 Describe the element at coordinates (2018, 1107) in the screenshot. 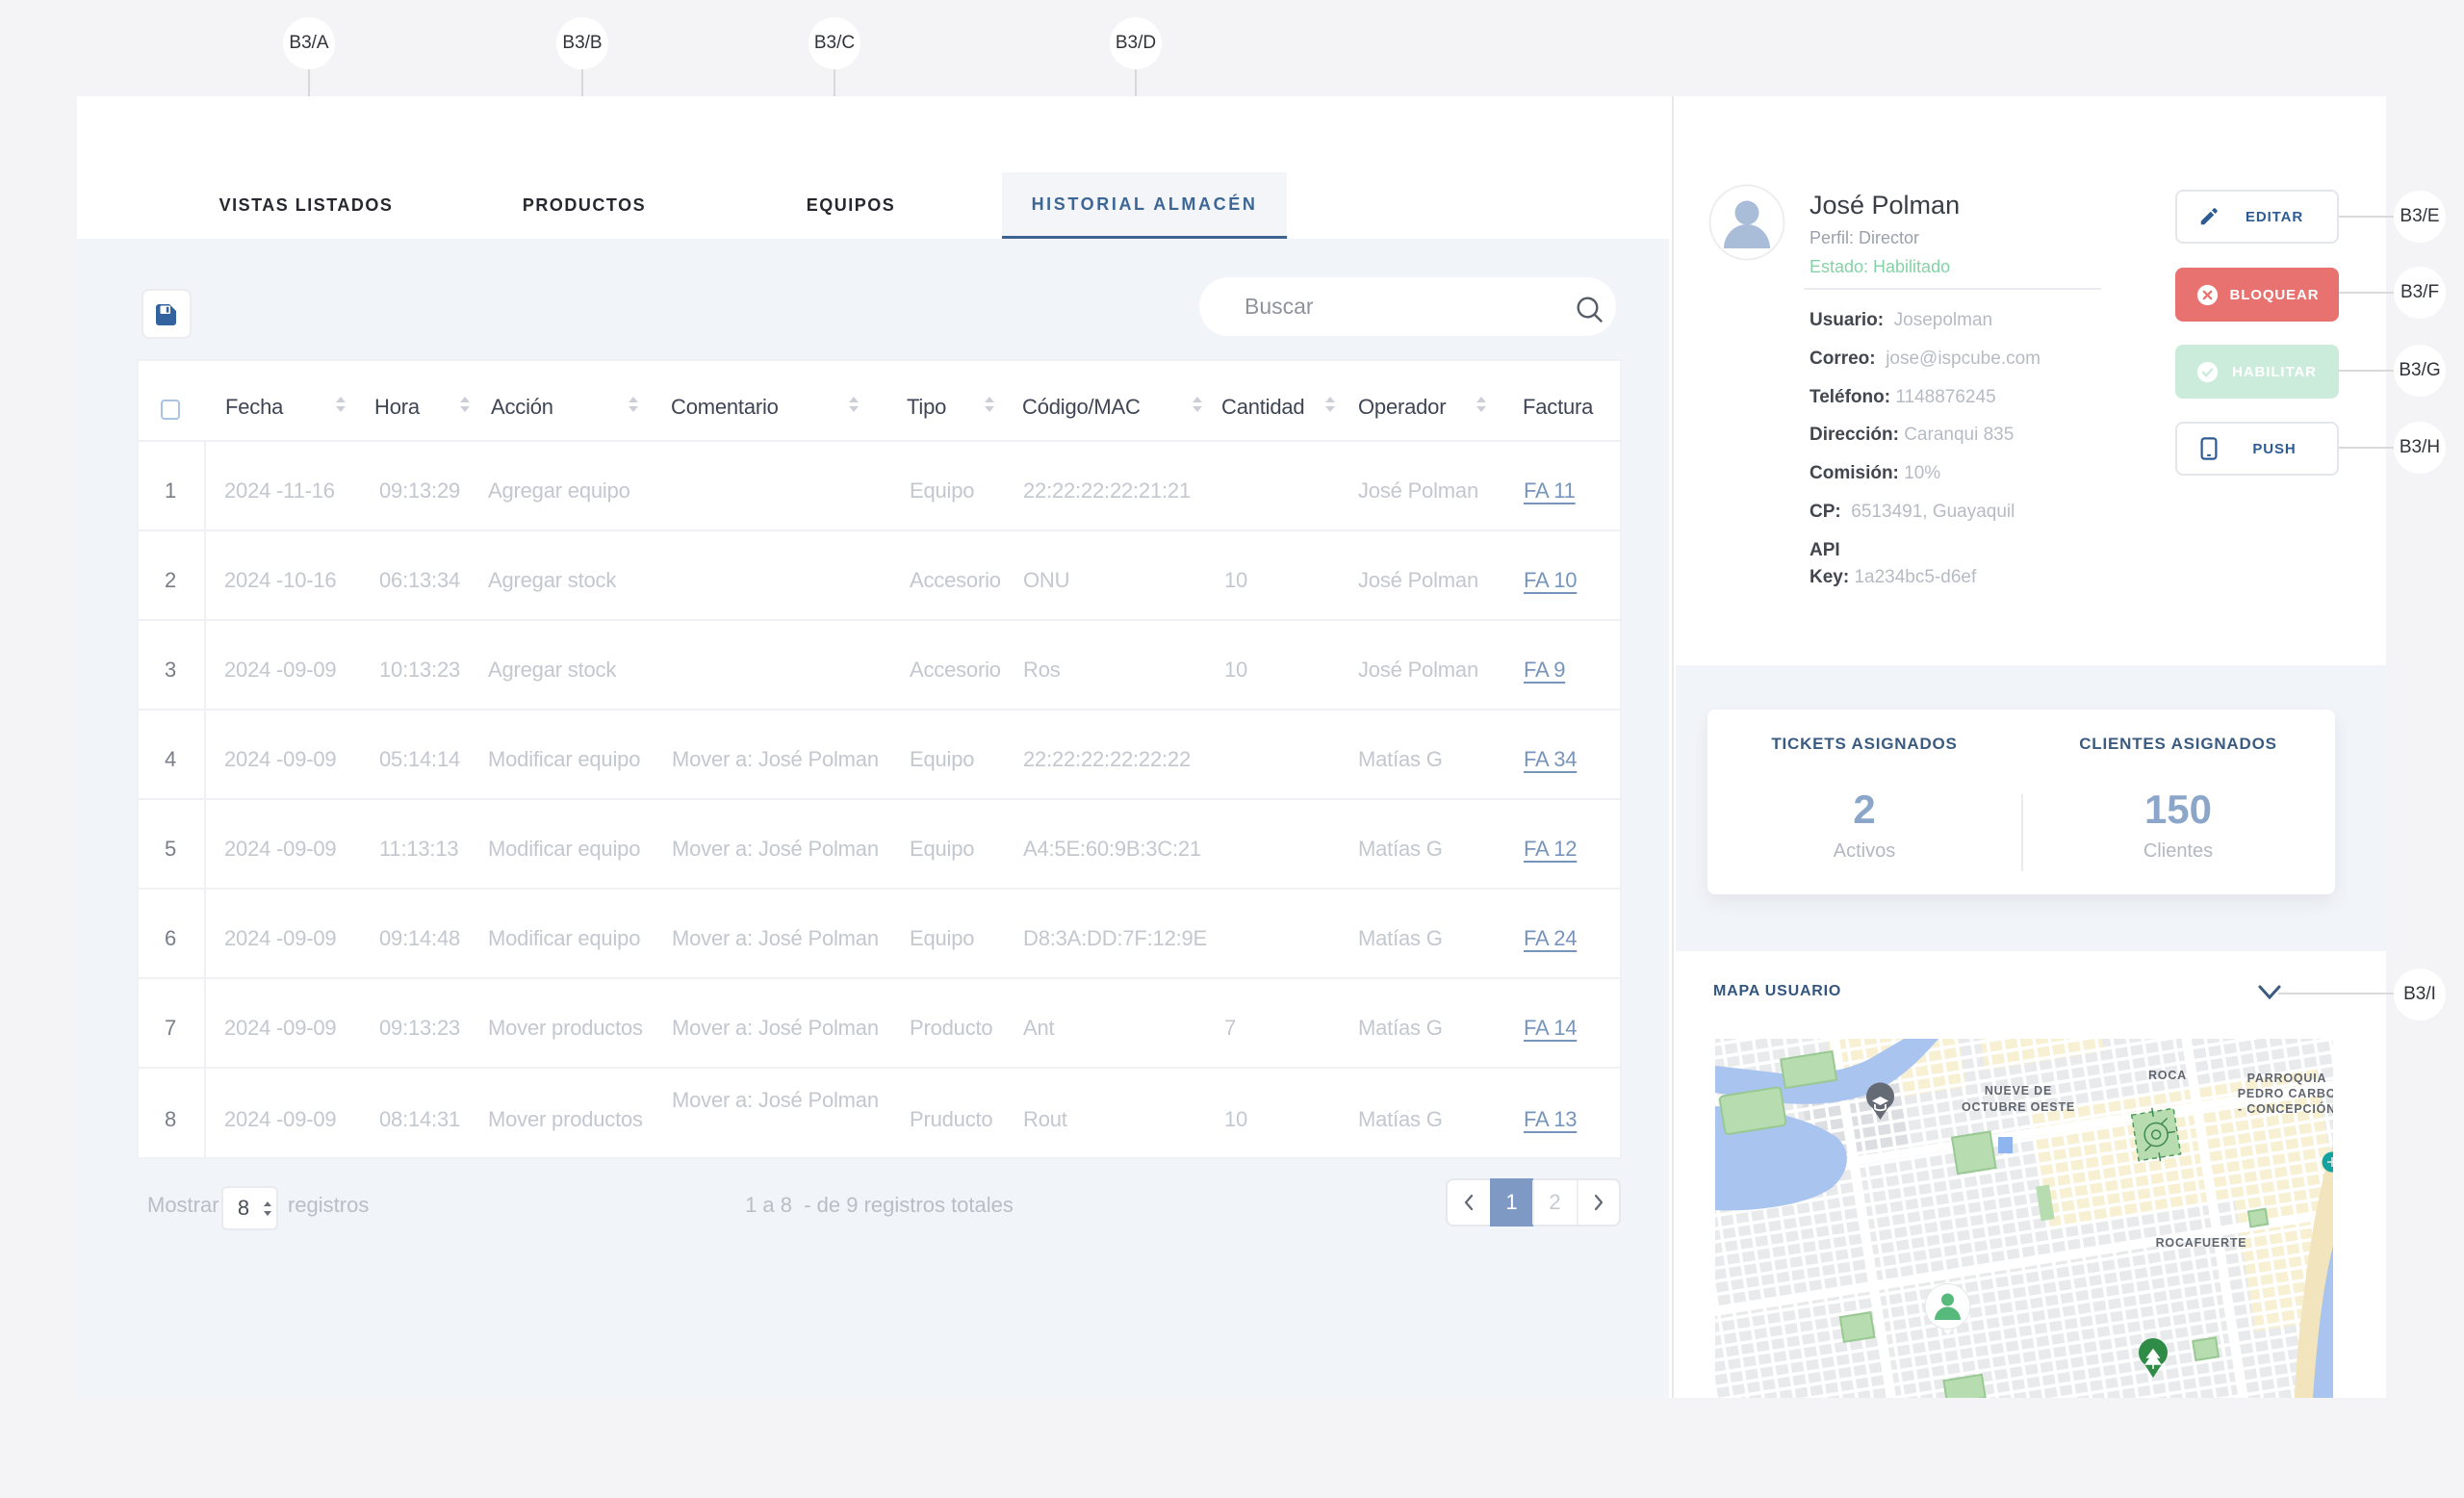

I see `svg-text: OCTUBRE OESTE` at that location.